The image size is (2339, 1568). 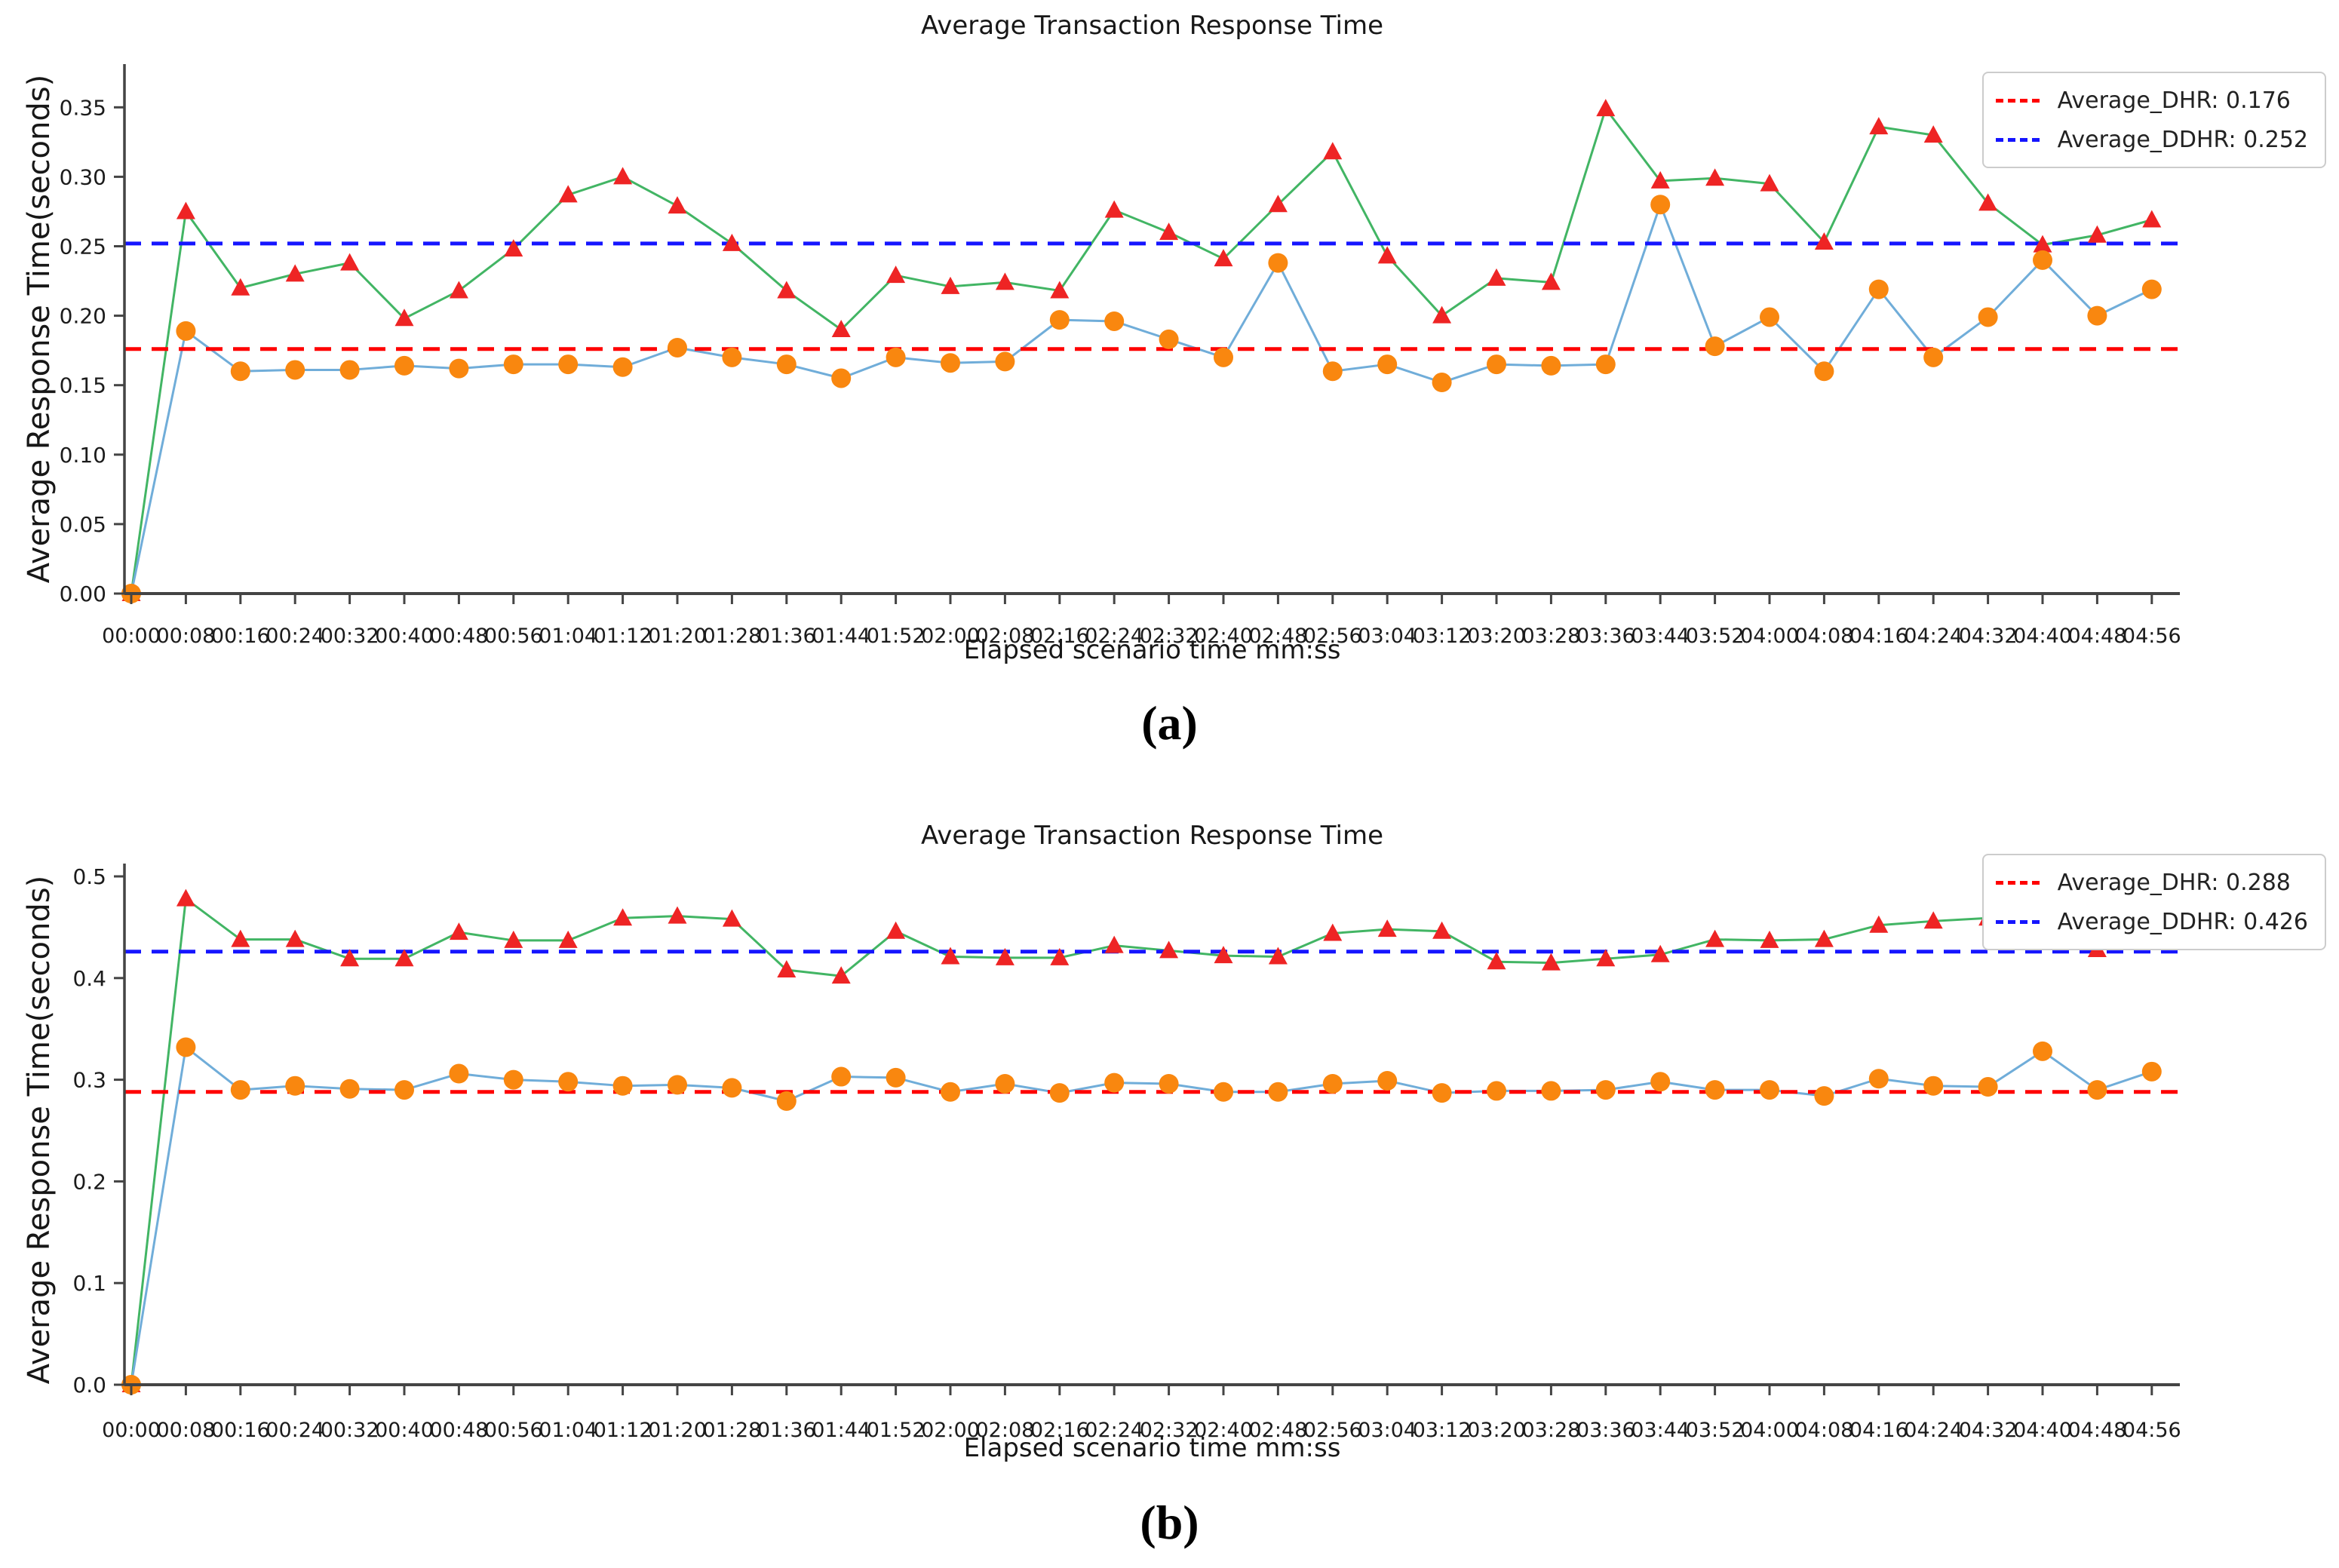 What do you see at coordinates (185, 636) in the screenshot?
I see `x-tick-label: 00:08` at bounding box center [185, 636].